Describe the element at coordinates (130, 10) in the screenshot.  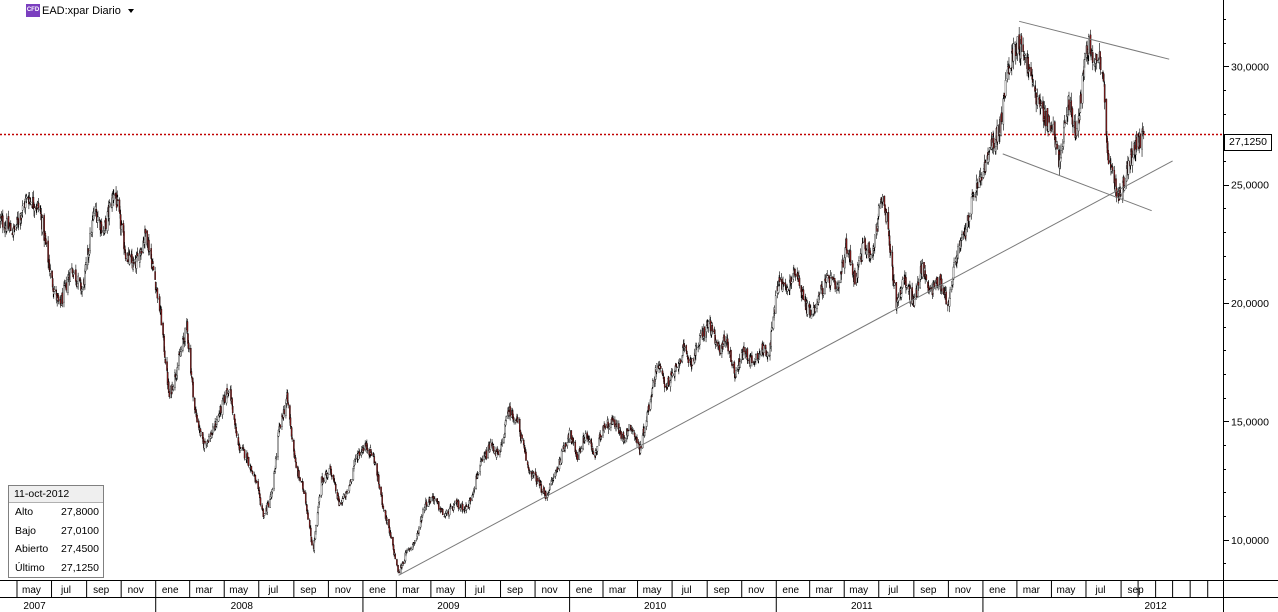
I see `chevron-down-icon` at that location.